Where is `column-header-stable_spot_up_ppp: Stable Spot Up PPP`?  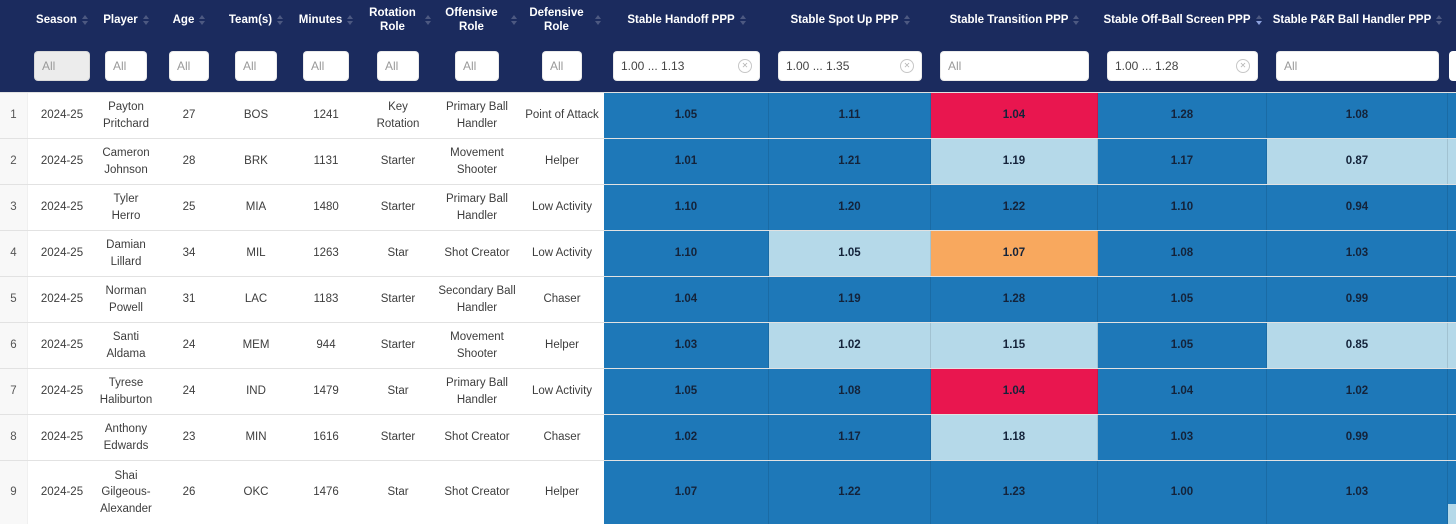 column-header-stable_spot_up_ppp: Stable Spot Up PPP is located at coordinates (850, 20).